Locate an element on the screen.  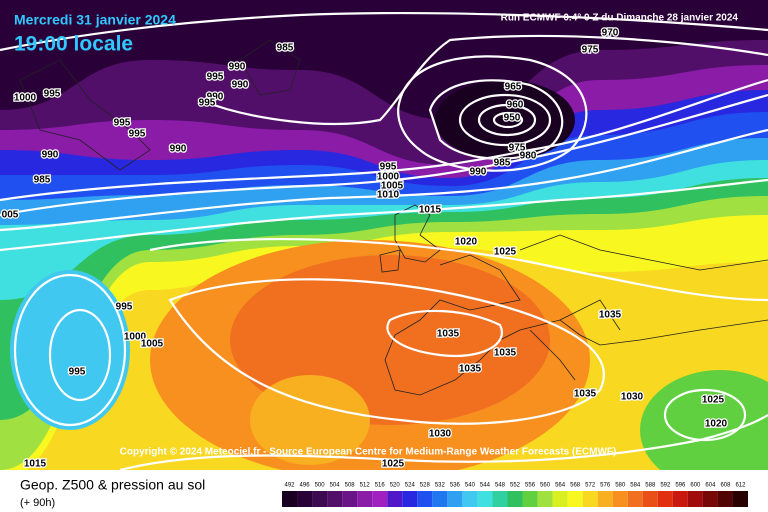
isobar-label: 970 is located at coordinates (610, 33).